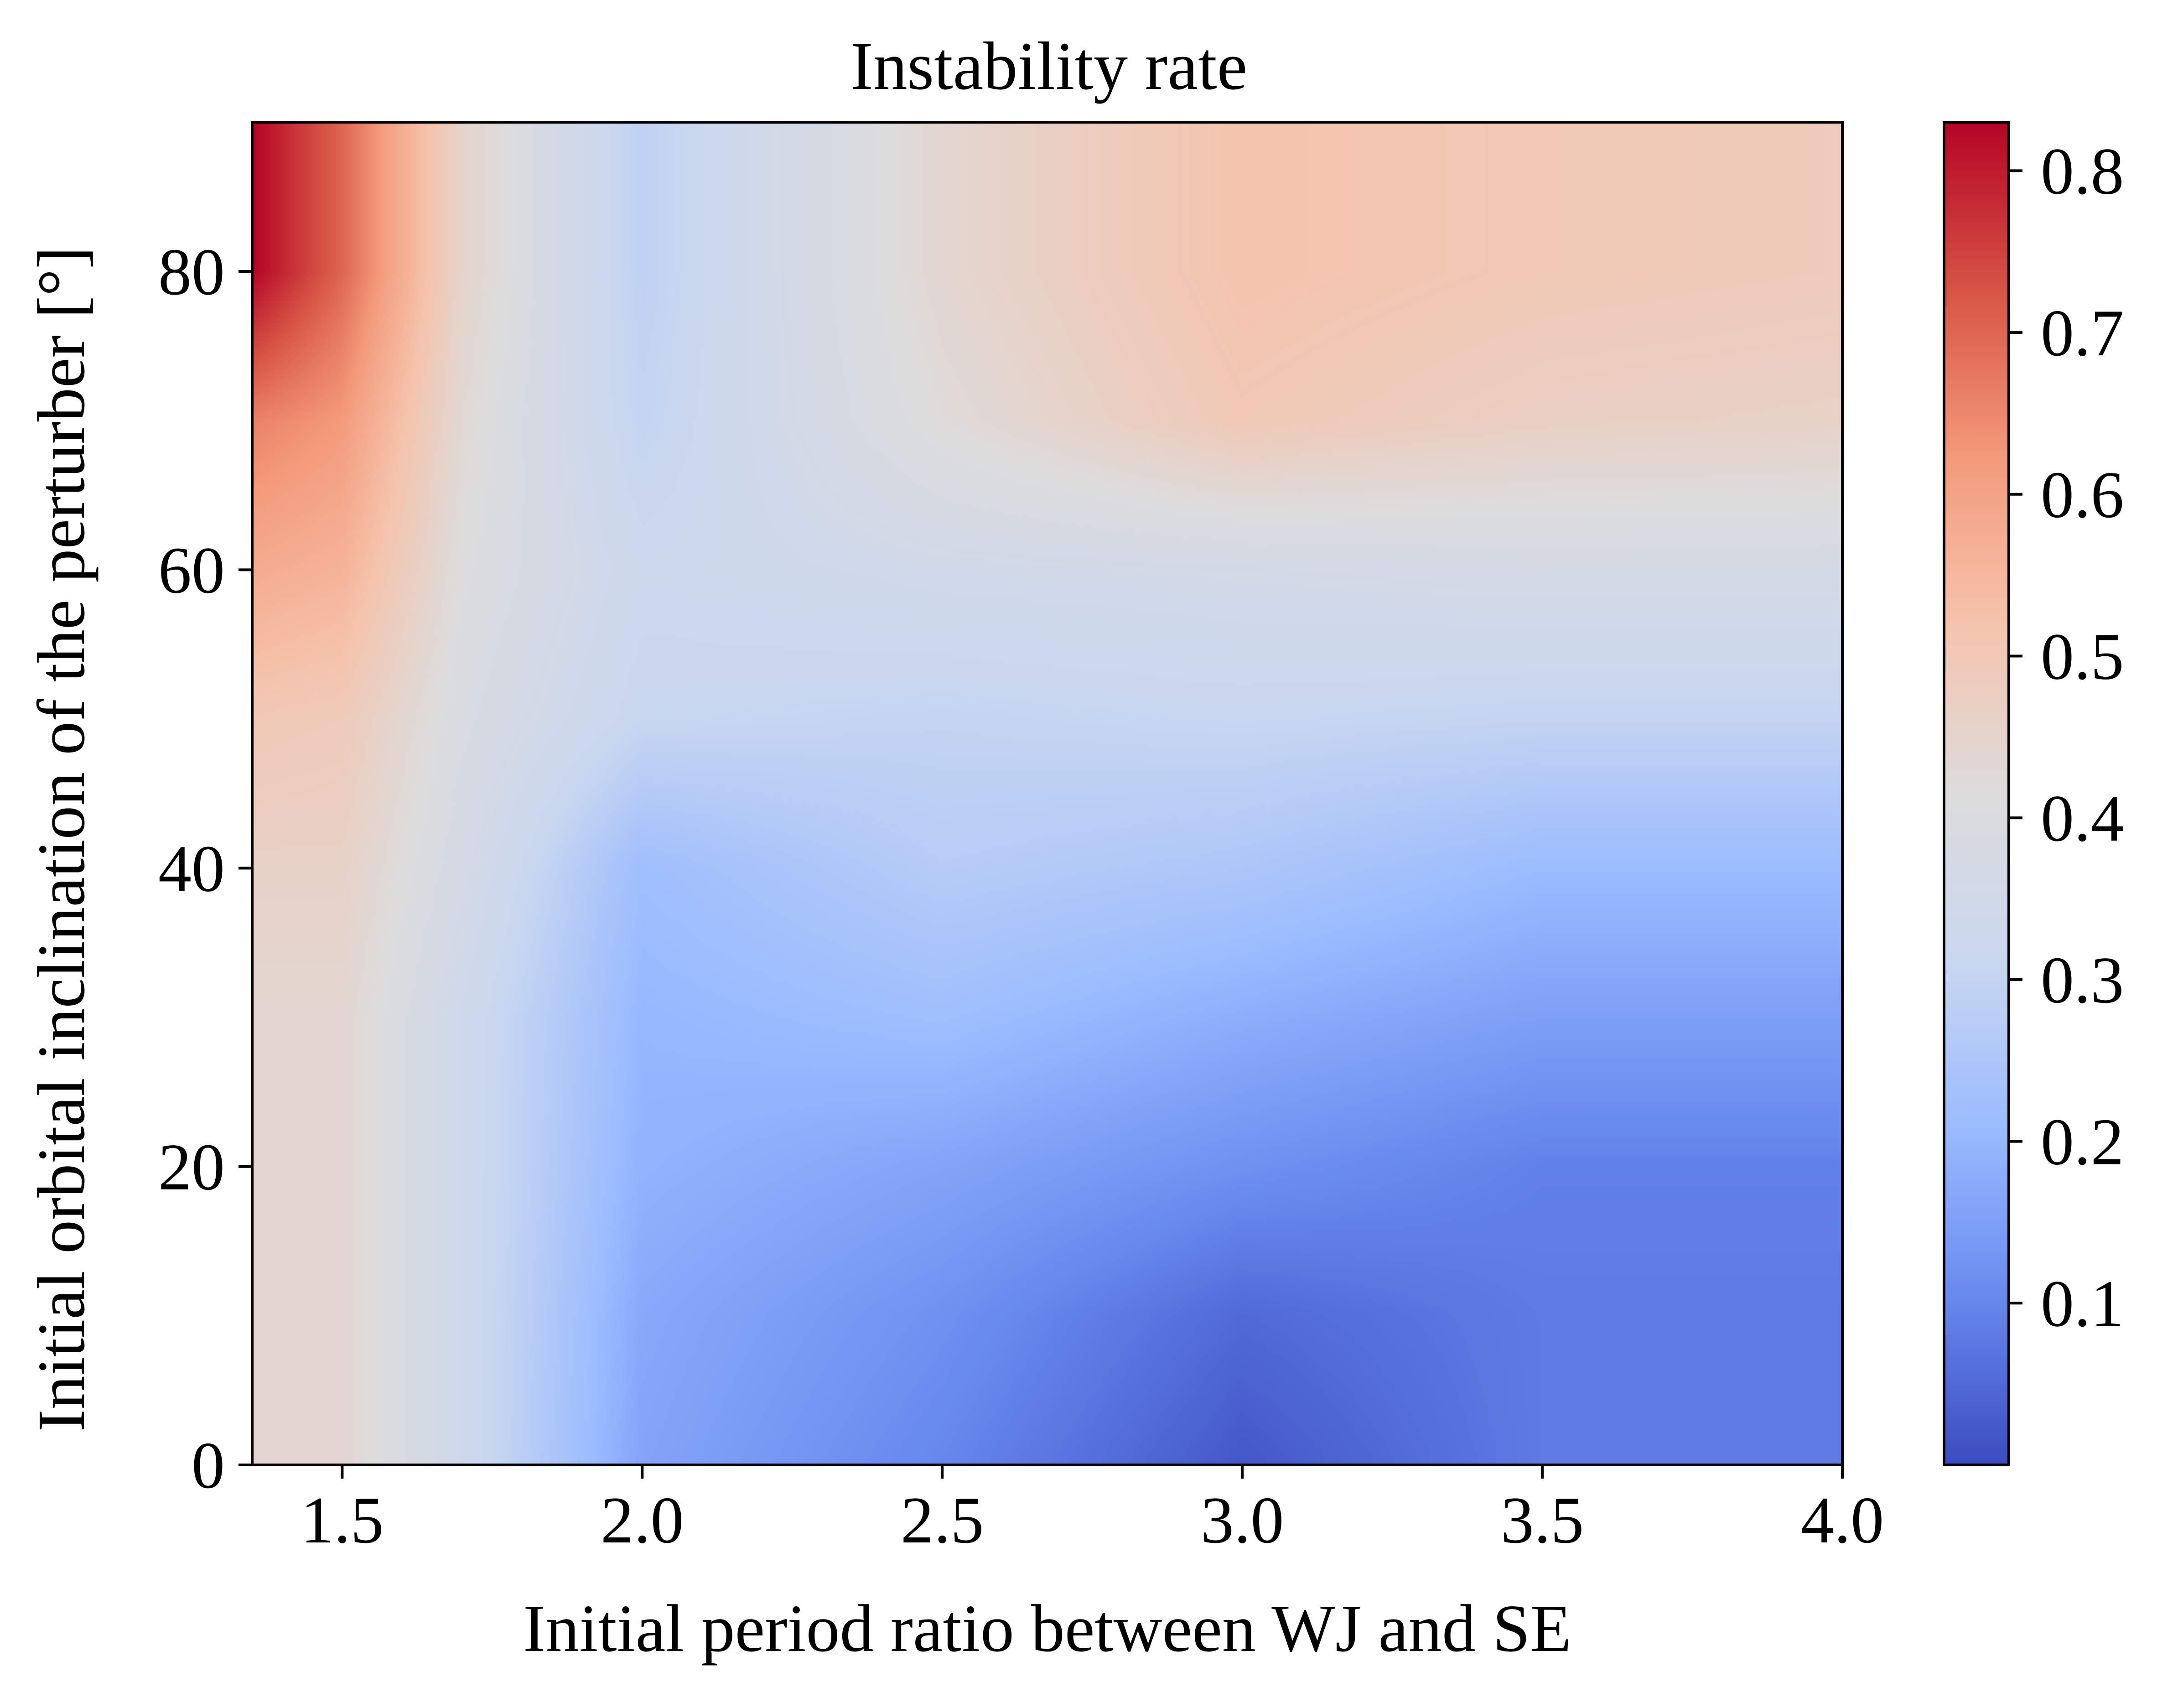  Describe the element at coordinates (208, 1465) in the screenshot. I see `y-tick-label: 0` at that location.